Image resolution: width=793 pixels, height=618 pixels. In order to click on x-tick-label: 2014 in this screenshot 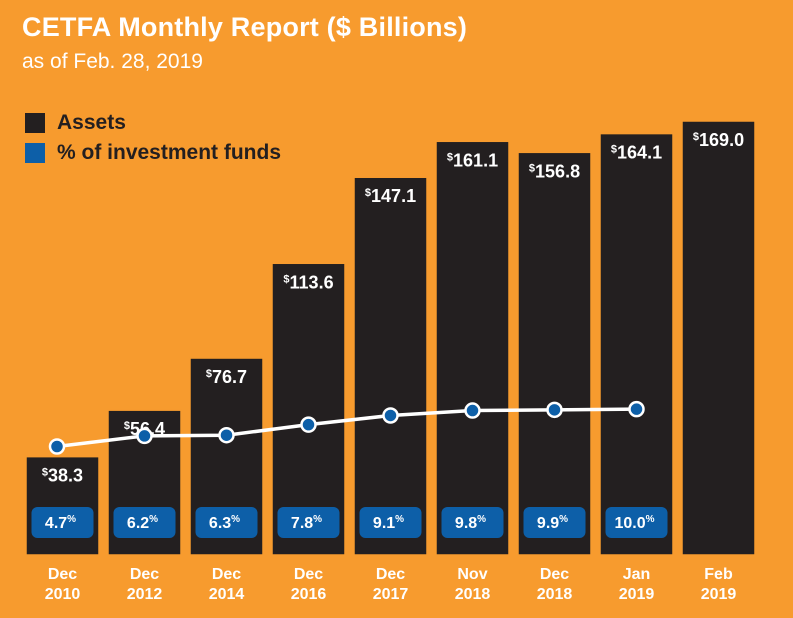, I will do `click(227, 594)`.